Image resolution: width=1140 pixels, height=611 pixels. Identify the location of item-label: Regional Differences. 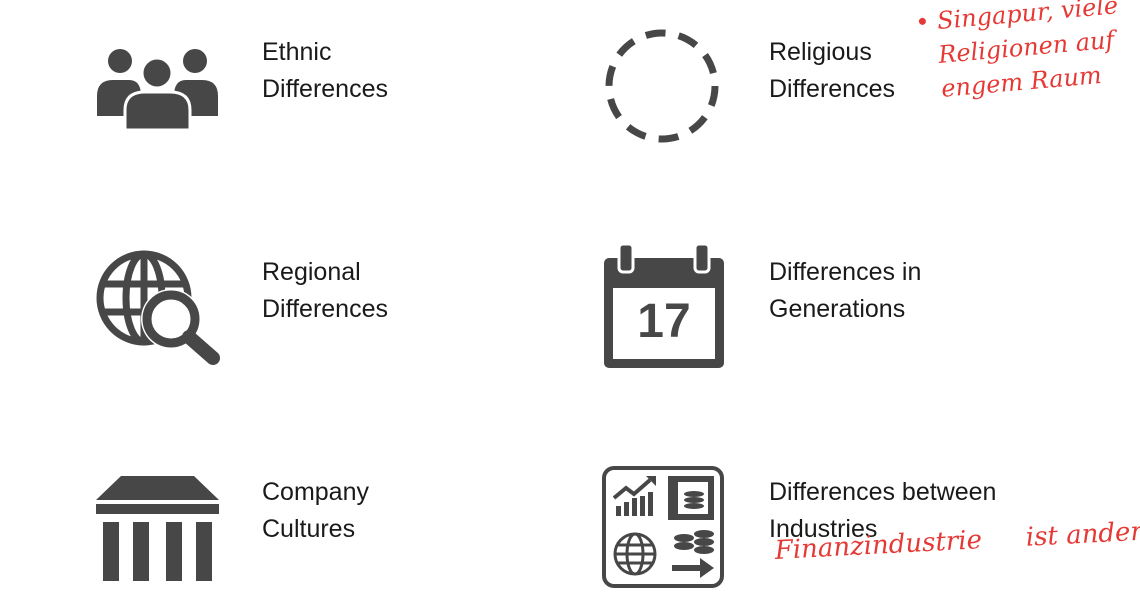
(325, 290).